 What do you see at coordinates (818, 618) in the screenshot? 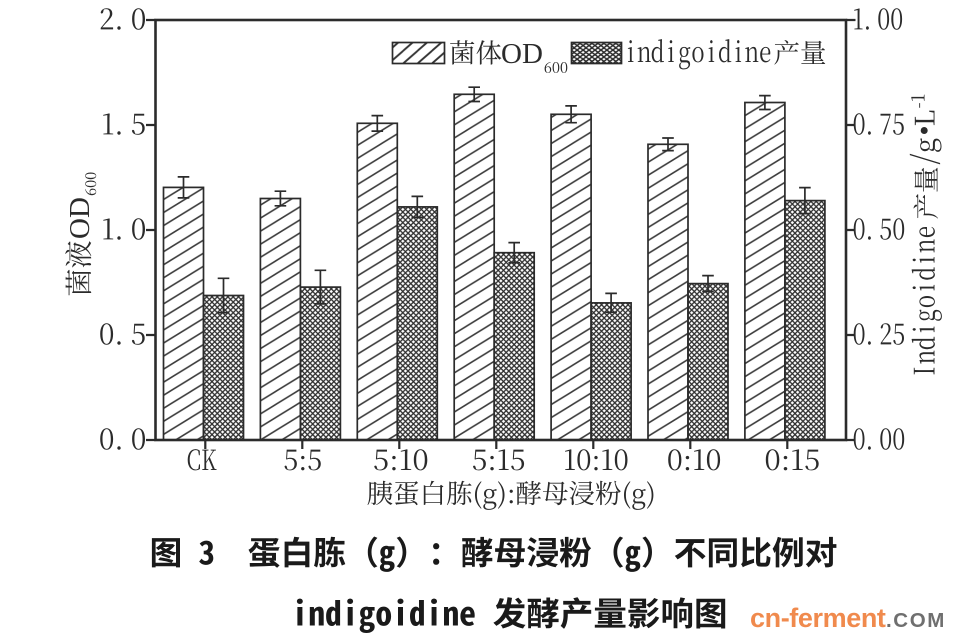
I see `svg-text: cn-ferment` at bounding box center [818, 618].